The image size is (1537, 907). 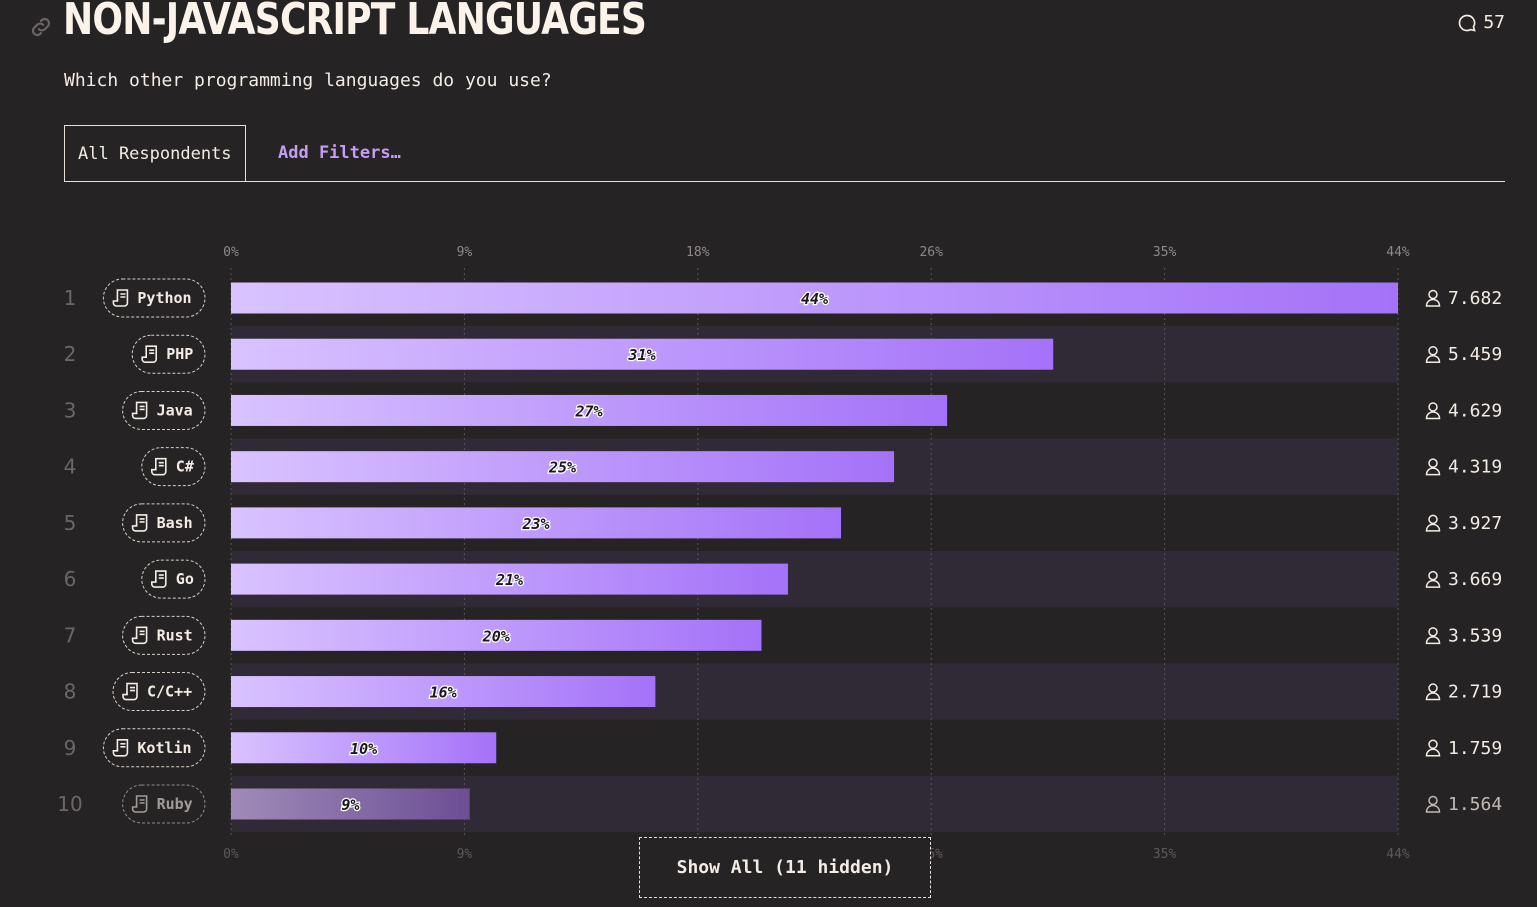 I want to click on rank-number: 2, so click(x=70, y=354).